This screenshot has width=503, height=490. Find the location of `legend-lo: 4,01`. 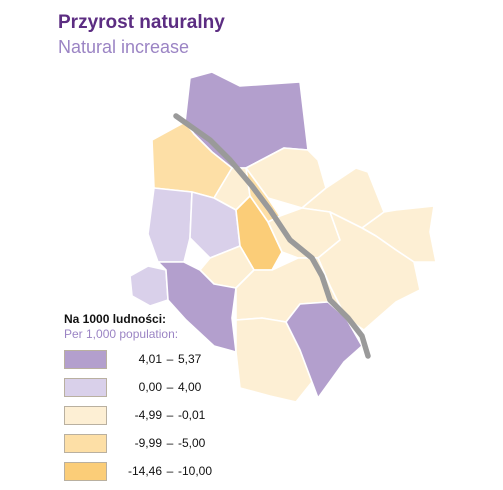

legend-lo: 4,01 is located at coordinates (150, 359).